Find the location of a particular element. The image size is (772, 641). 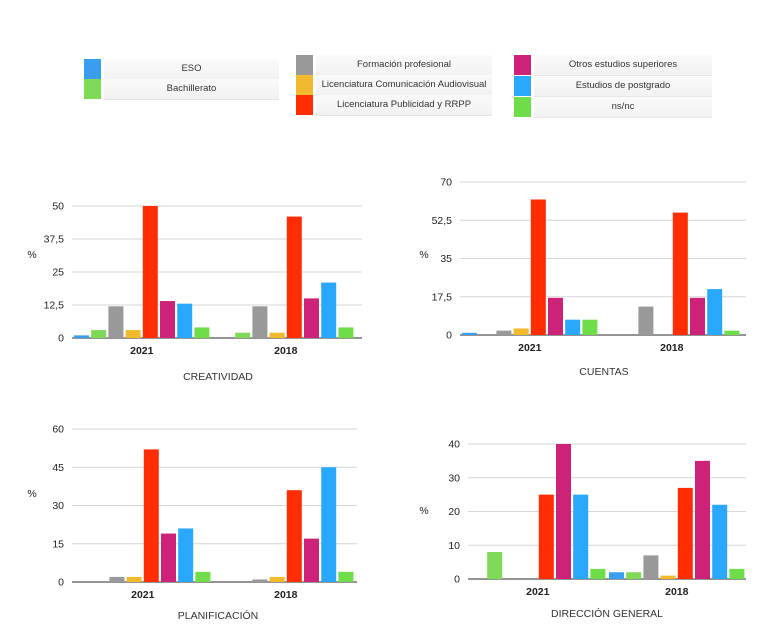

chart-title: CUENTAS is located at coordinates (603, 372).